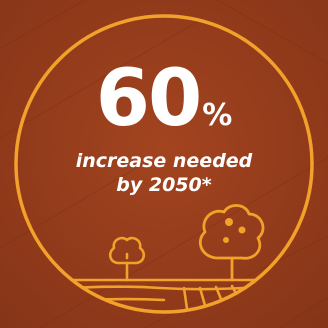  Describe the element at coordinates (127, 259) in the screenshot. I see `small-tree-icon` at that location.